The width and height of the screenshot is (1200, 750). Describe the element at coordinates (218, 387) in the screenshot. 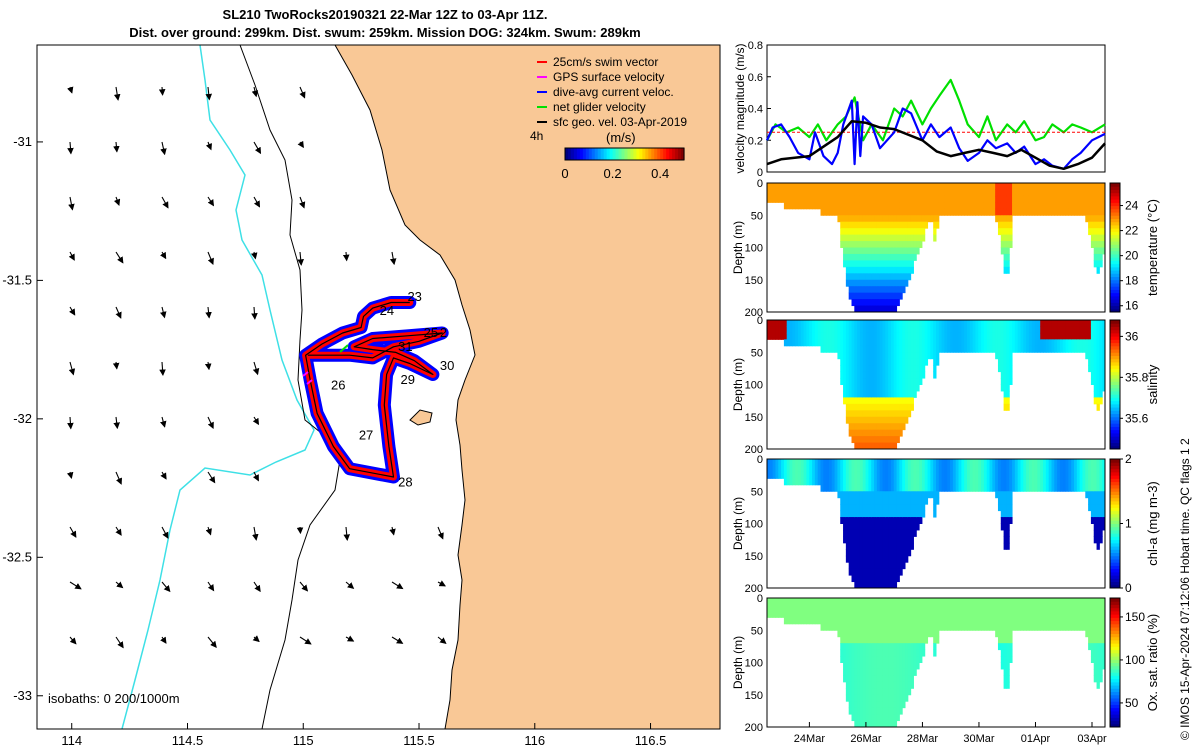

I see `isobath-1000m` at that location.